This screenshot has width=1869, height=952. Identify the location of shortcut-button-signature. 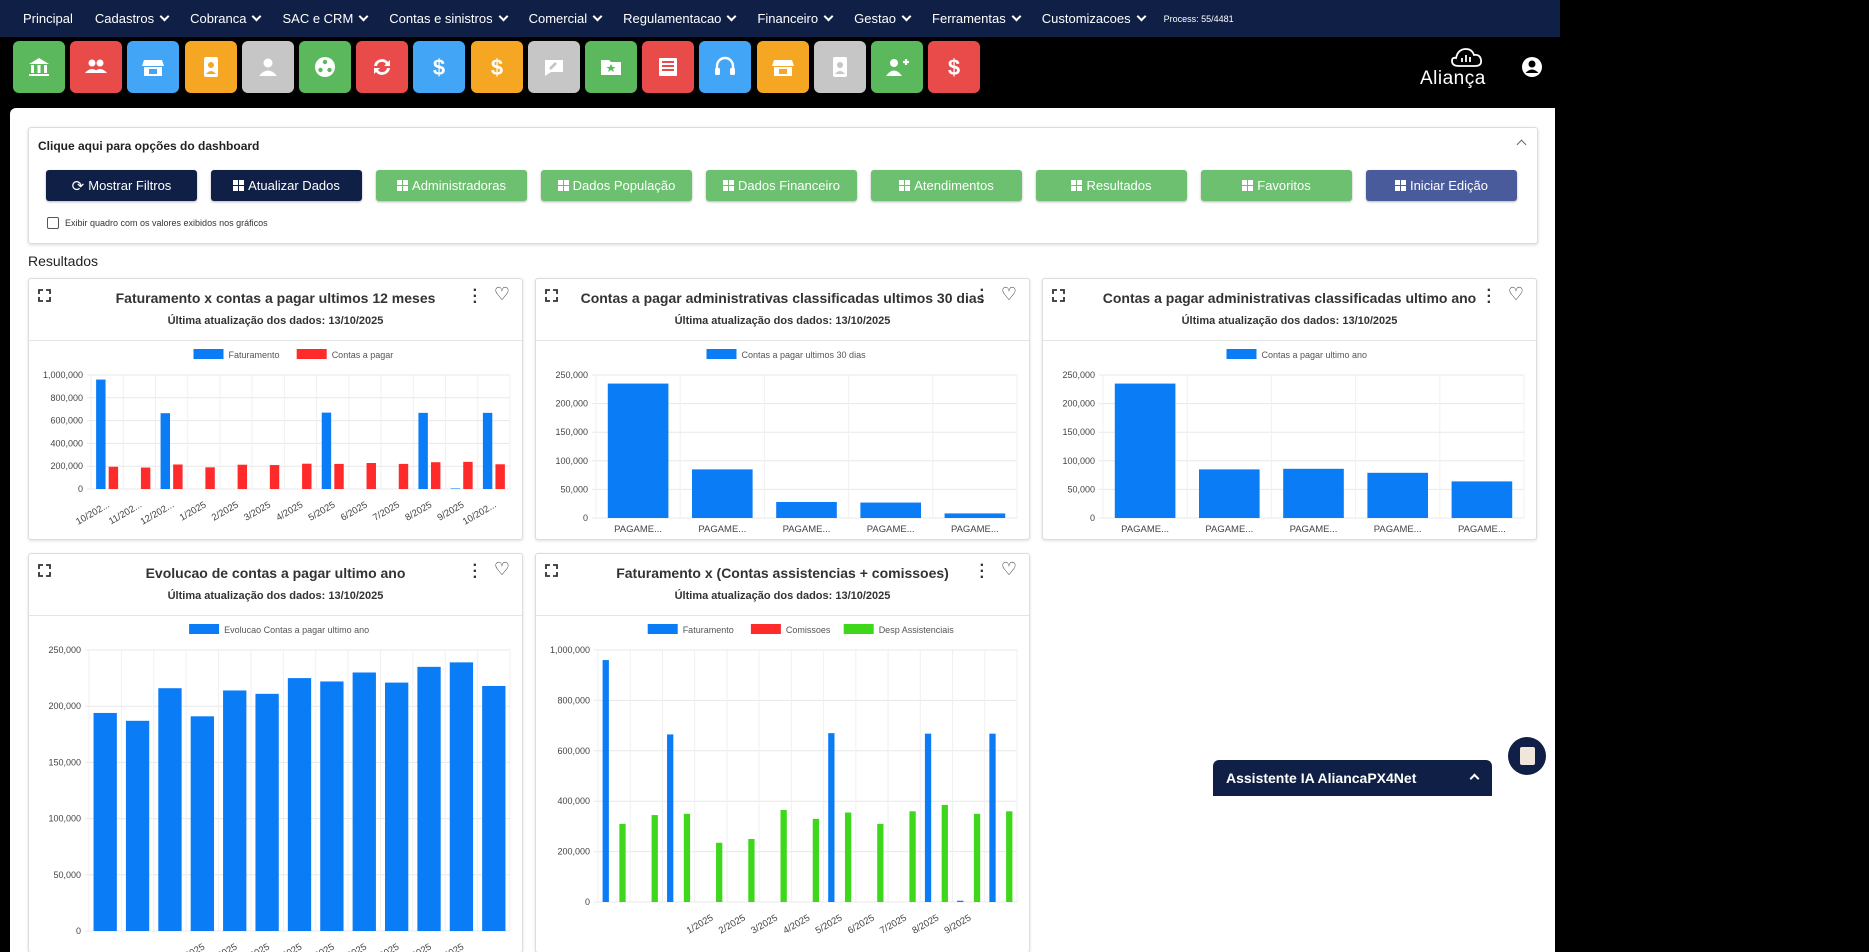
(553, 67).